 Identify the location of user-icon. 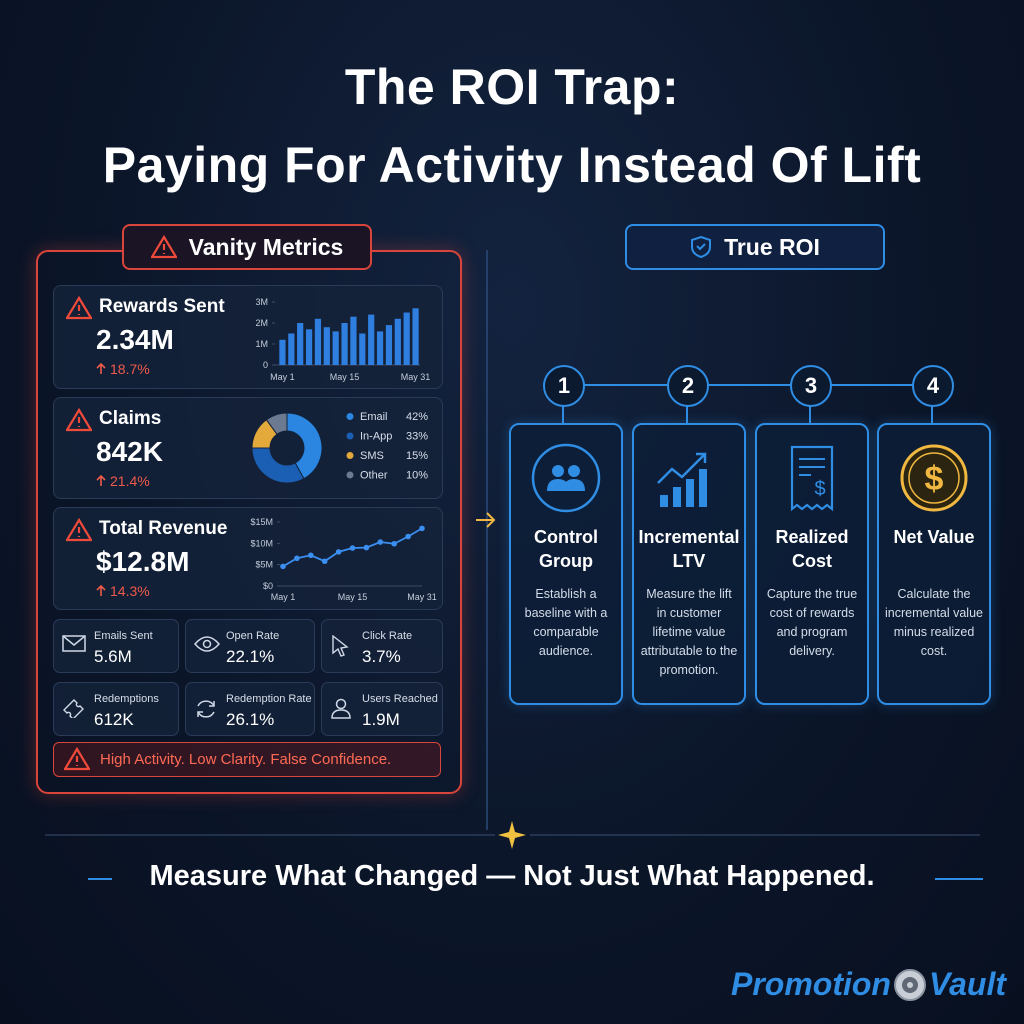
(341, 708).